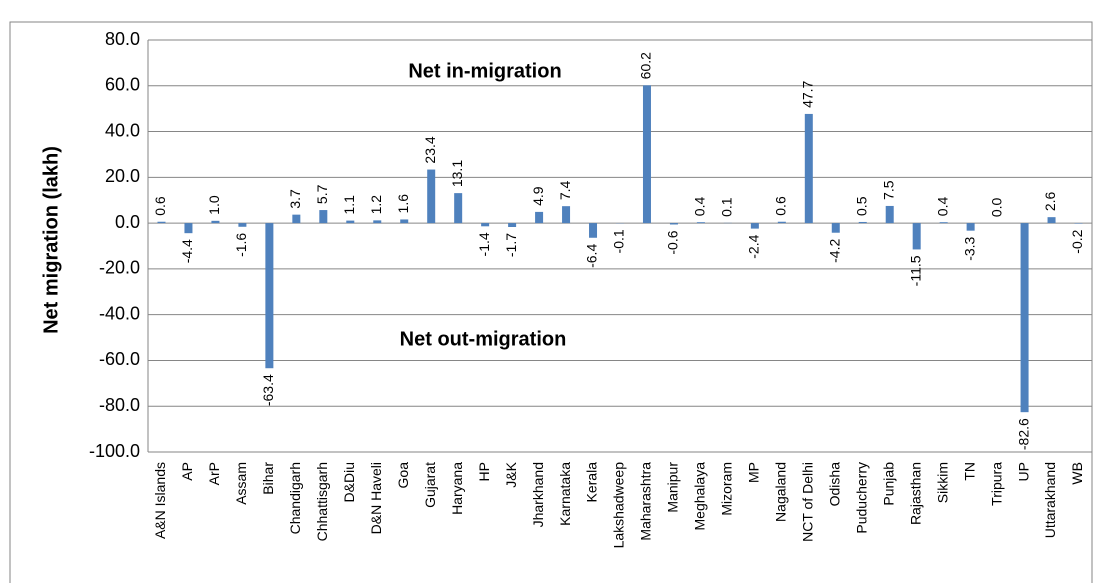  I want to click on value-label: -63.4, so click(268, 390).